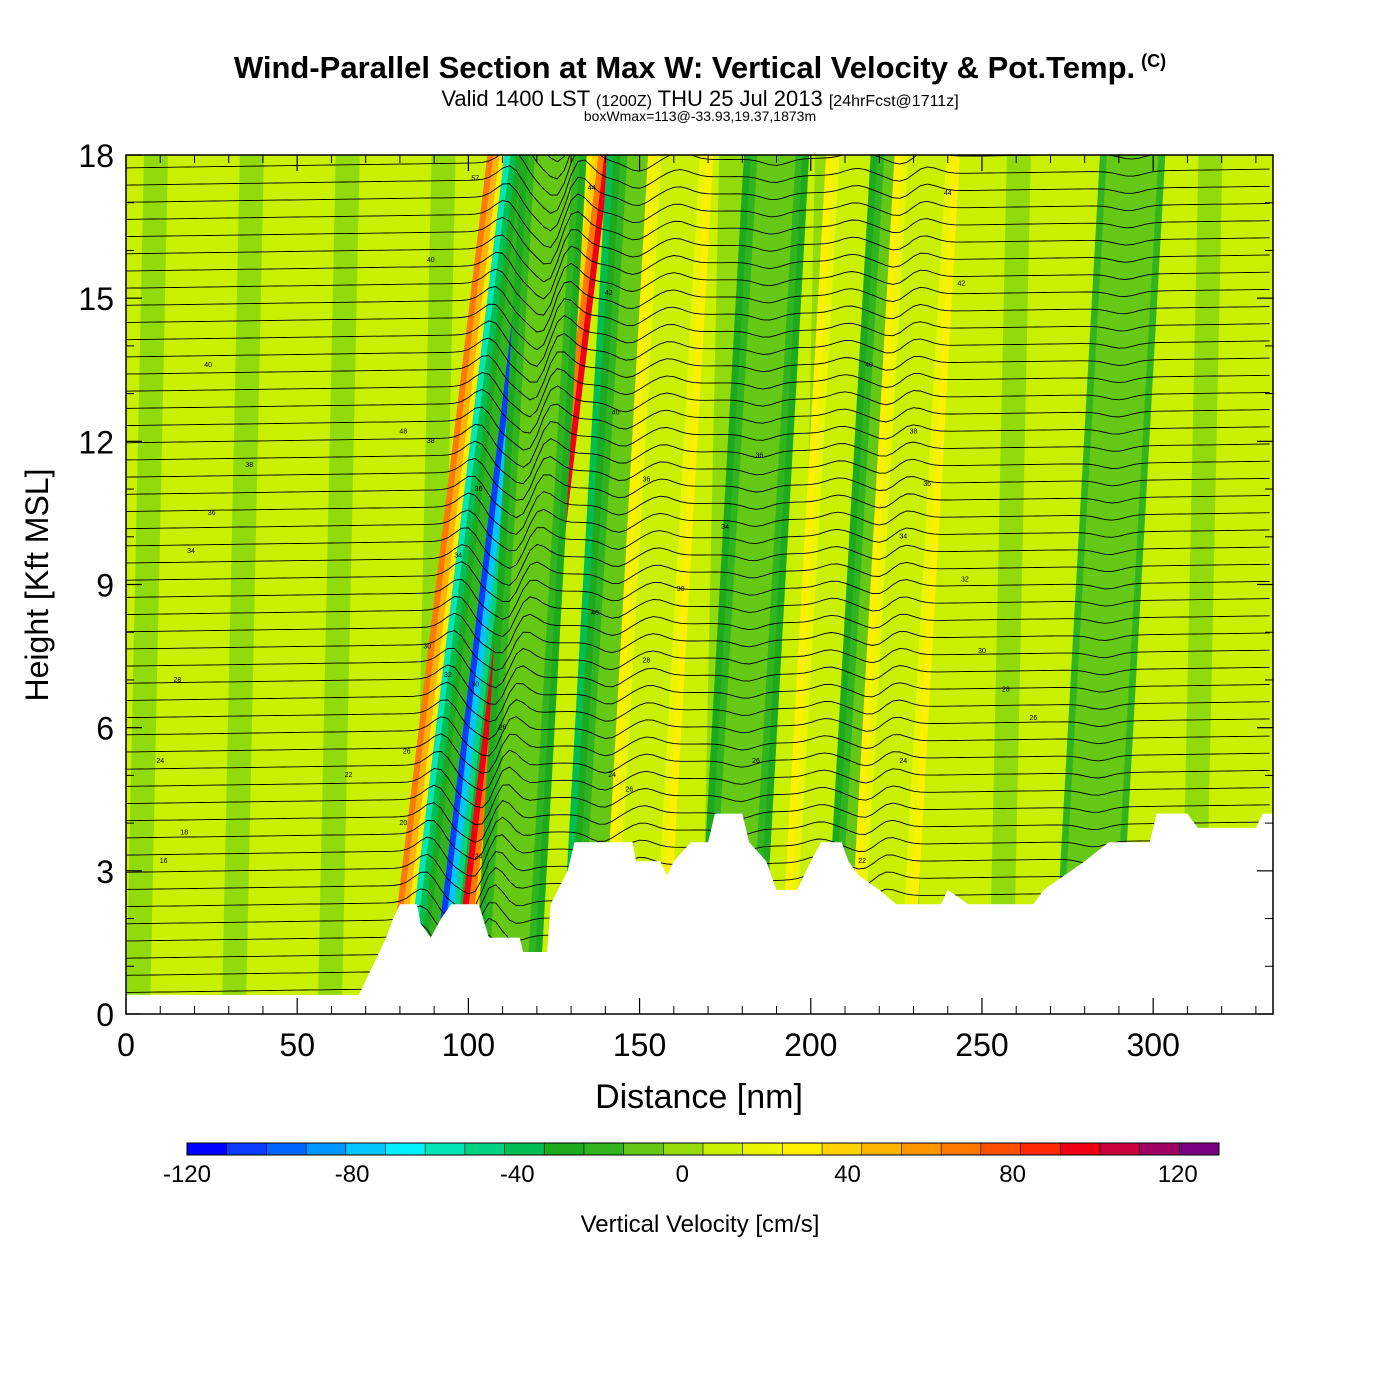 The image size is (1400, 1400). What do you see at coordinates (105, 729) in the screenshot?
I see `y-tick-label: 6` at bounding box center [105, 729].